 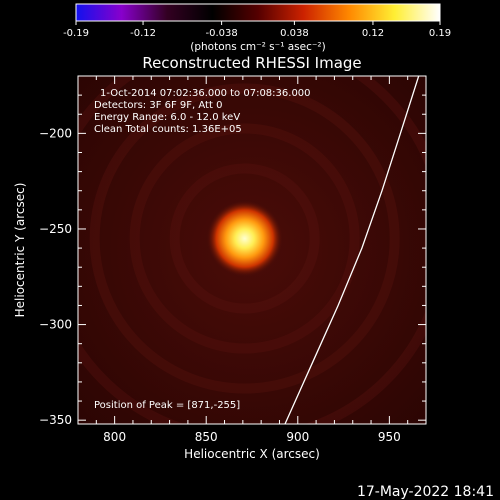 I want to click on flare-source, so click(x=244, y=238).